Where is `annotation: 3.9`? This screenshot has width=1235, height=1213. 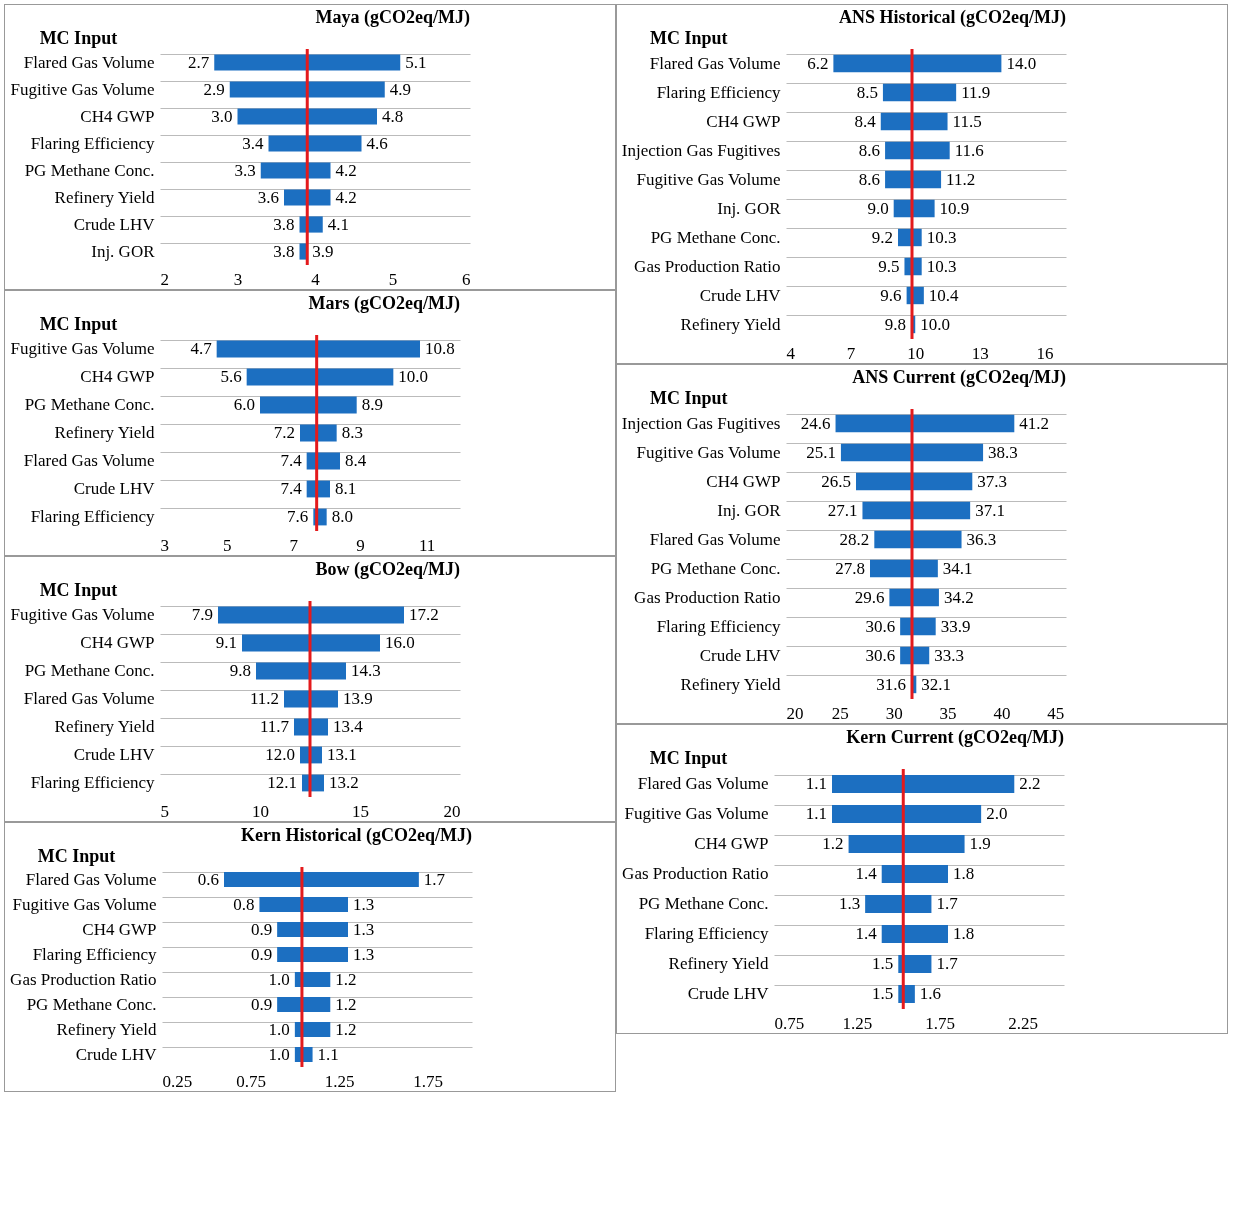
annotation: 3.9 is located at coordinates (323, 251).